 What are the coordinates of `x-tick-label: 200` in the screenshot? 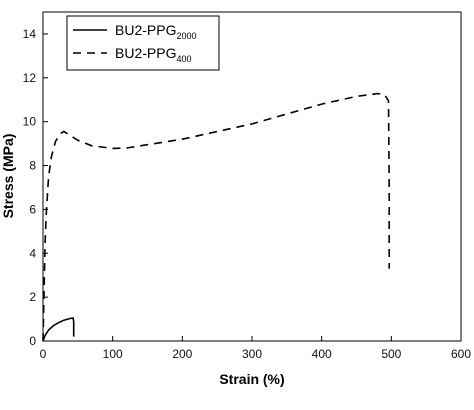 It's located at (182, 354).